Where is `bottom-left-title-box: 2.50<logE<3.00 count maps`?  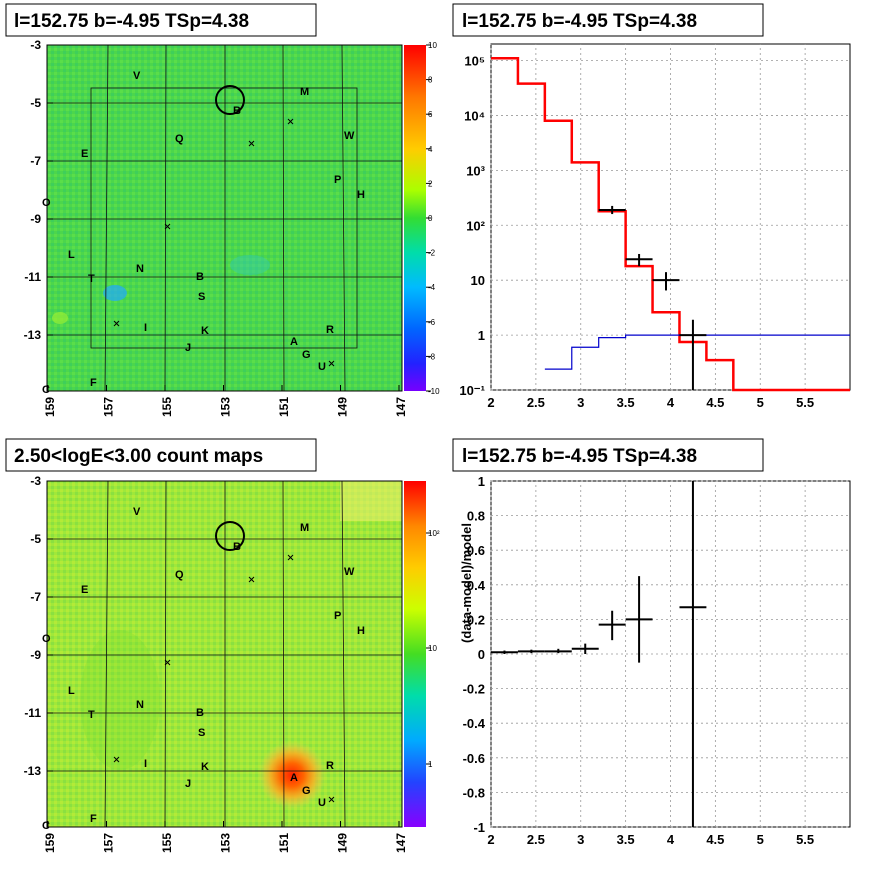 bottom-left-title-box: 2.50<logE<3.00 count maps is located at coordinates (161, 455).